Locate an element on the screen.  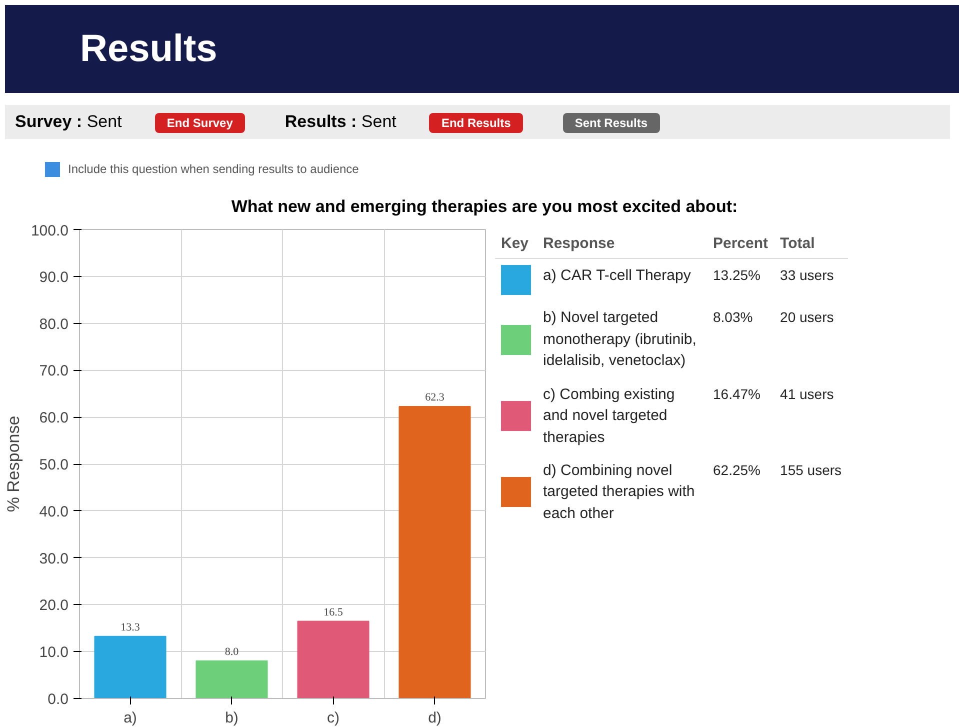
text: Survey : Sent is located at coordinates (68, 121).